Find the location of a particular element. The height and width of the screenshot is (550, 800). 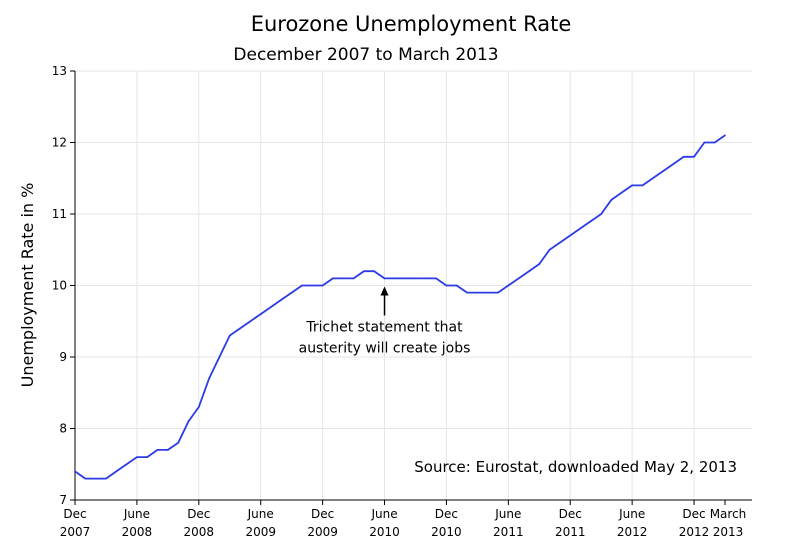

y-tick-label: 9 is located at coordinates (63, 357).